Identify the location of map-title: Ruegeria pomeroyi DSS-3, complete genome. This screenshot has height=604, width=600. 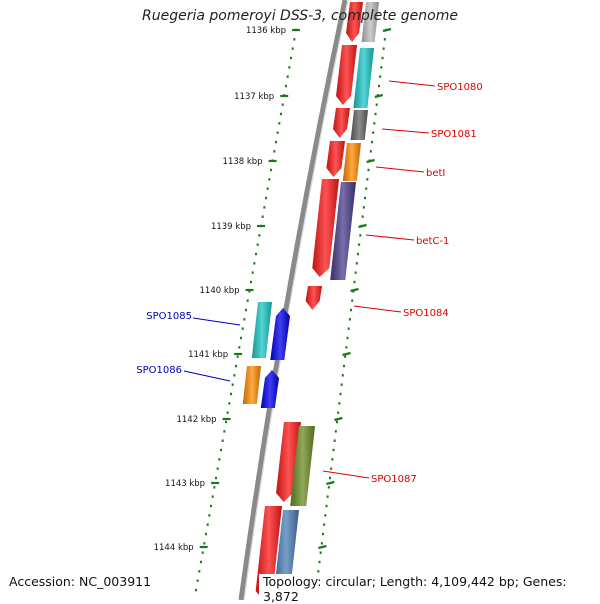
(300, 16).